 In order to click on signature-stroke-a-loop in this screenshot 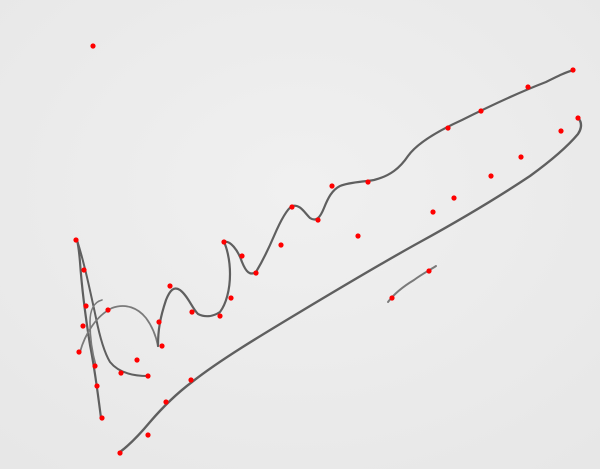, I will do `click(96, 333)`.